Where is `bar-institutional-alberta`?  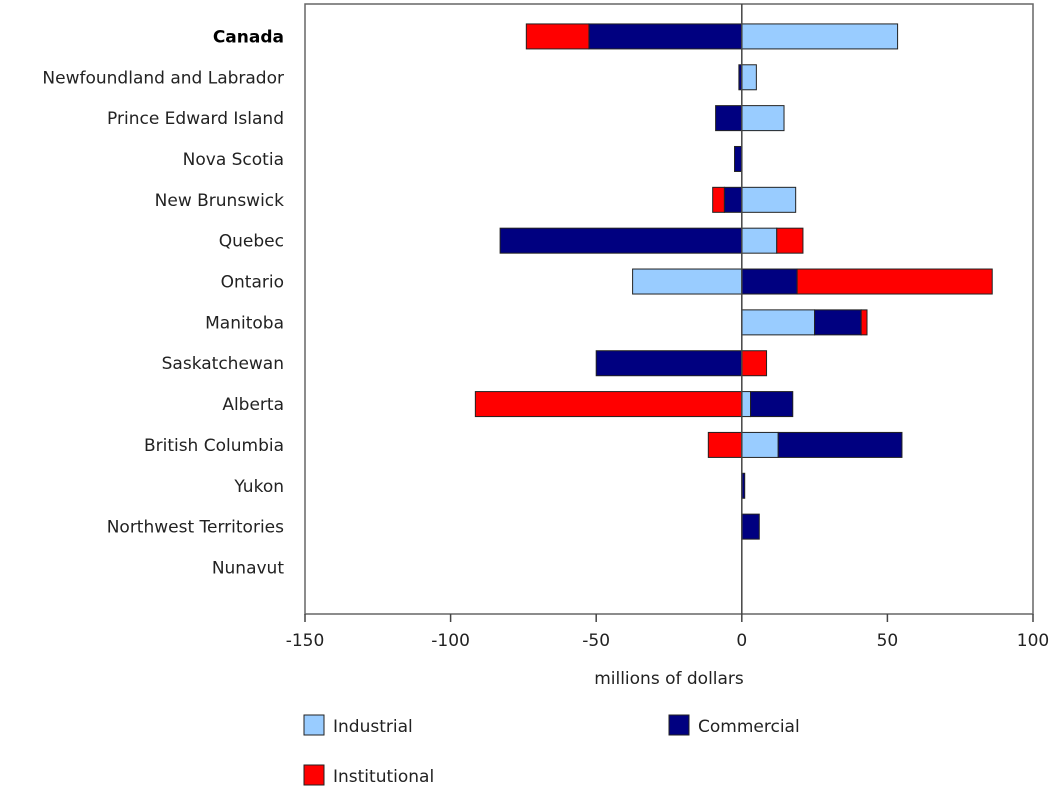
bar-institutional-alberta is located at coordinates (608, 404).